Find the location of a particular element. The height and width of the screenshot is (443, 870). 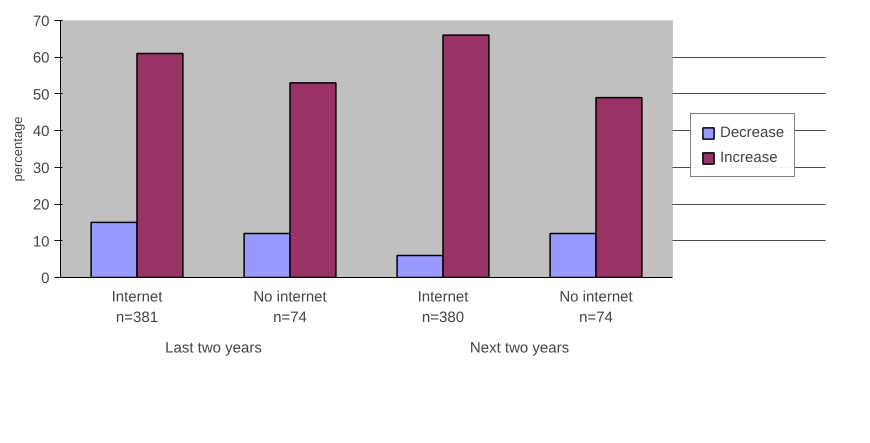

text: Next two years is located at coordinates (520, 348).